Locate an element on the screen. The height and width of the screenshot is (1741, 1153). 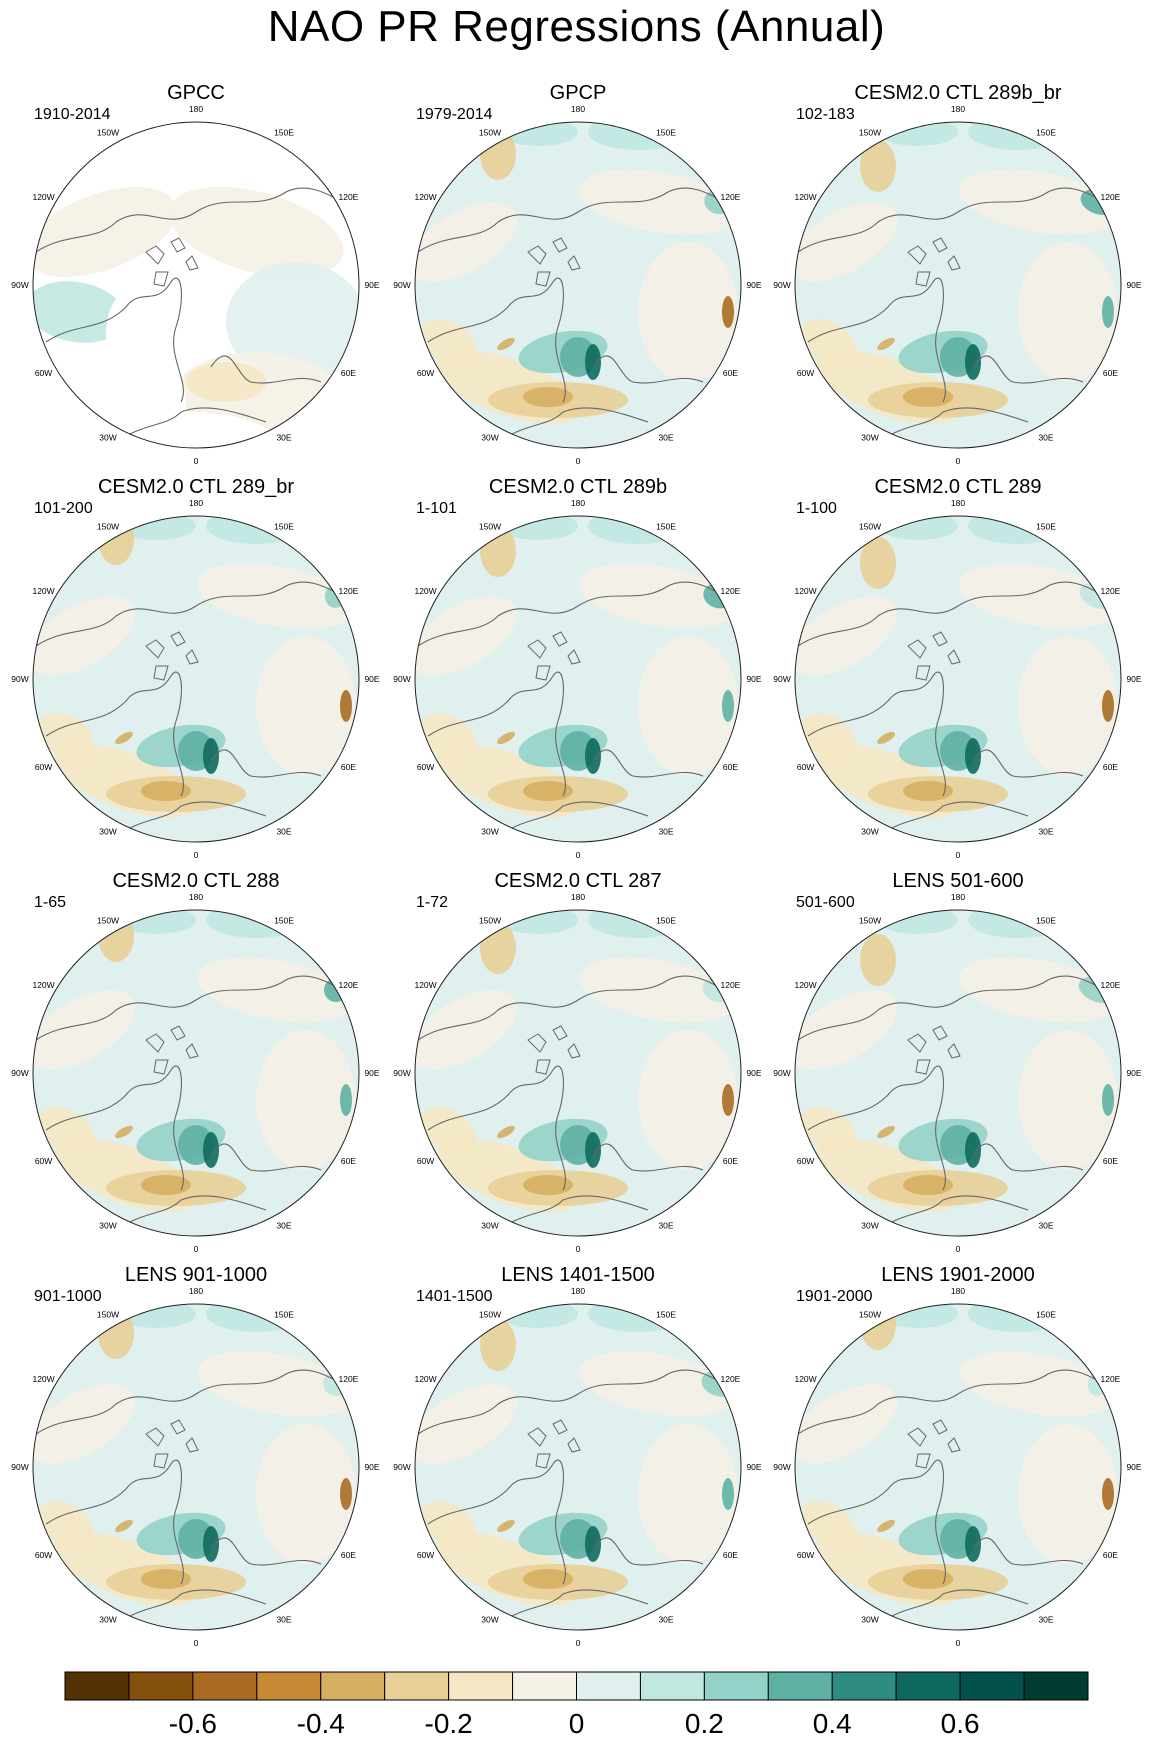
panel-title: LENS 501-600 is located at coordinates (958, 881).